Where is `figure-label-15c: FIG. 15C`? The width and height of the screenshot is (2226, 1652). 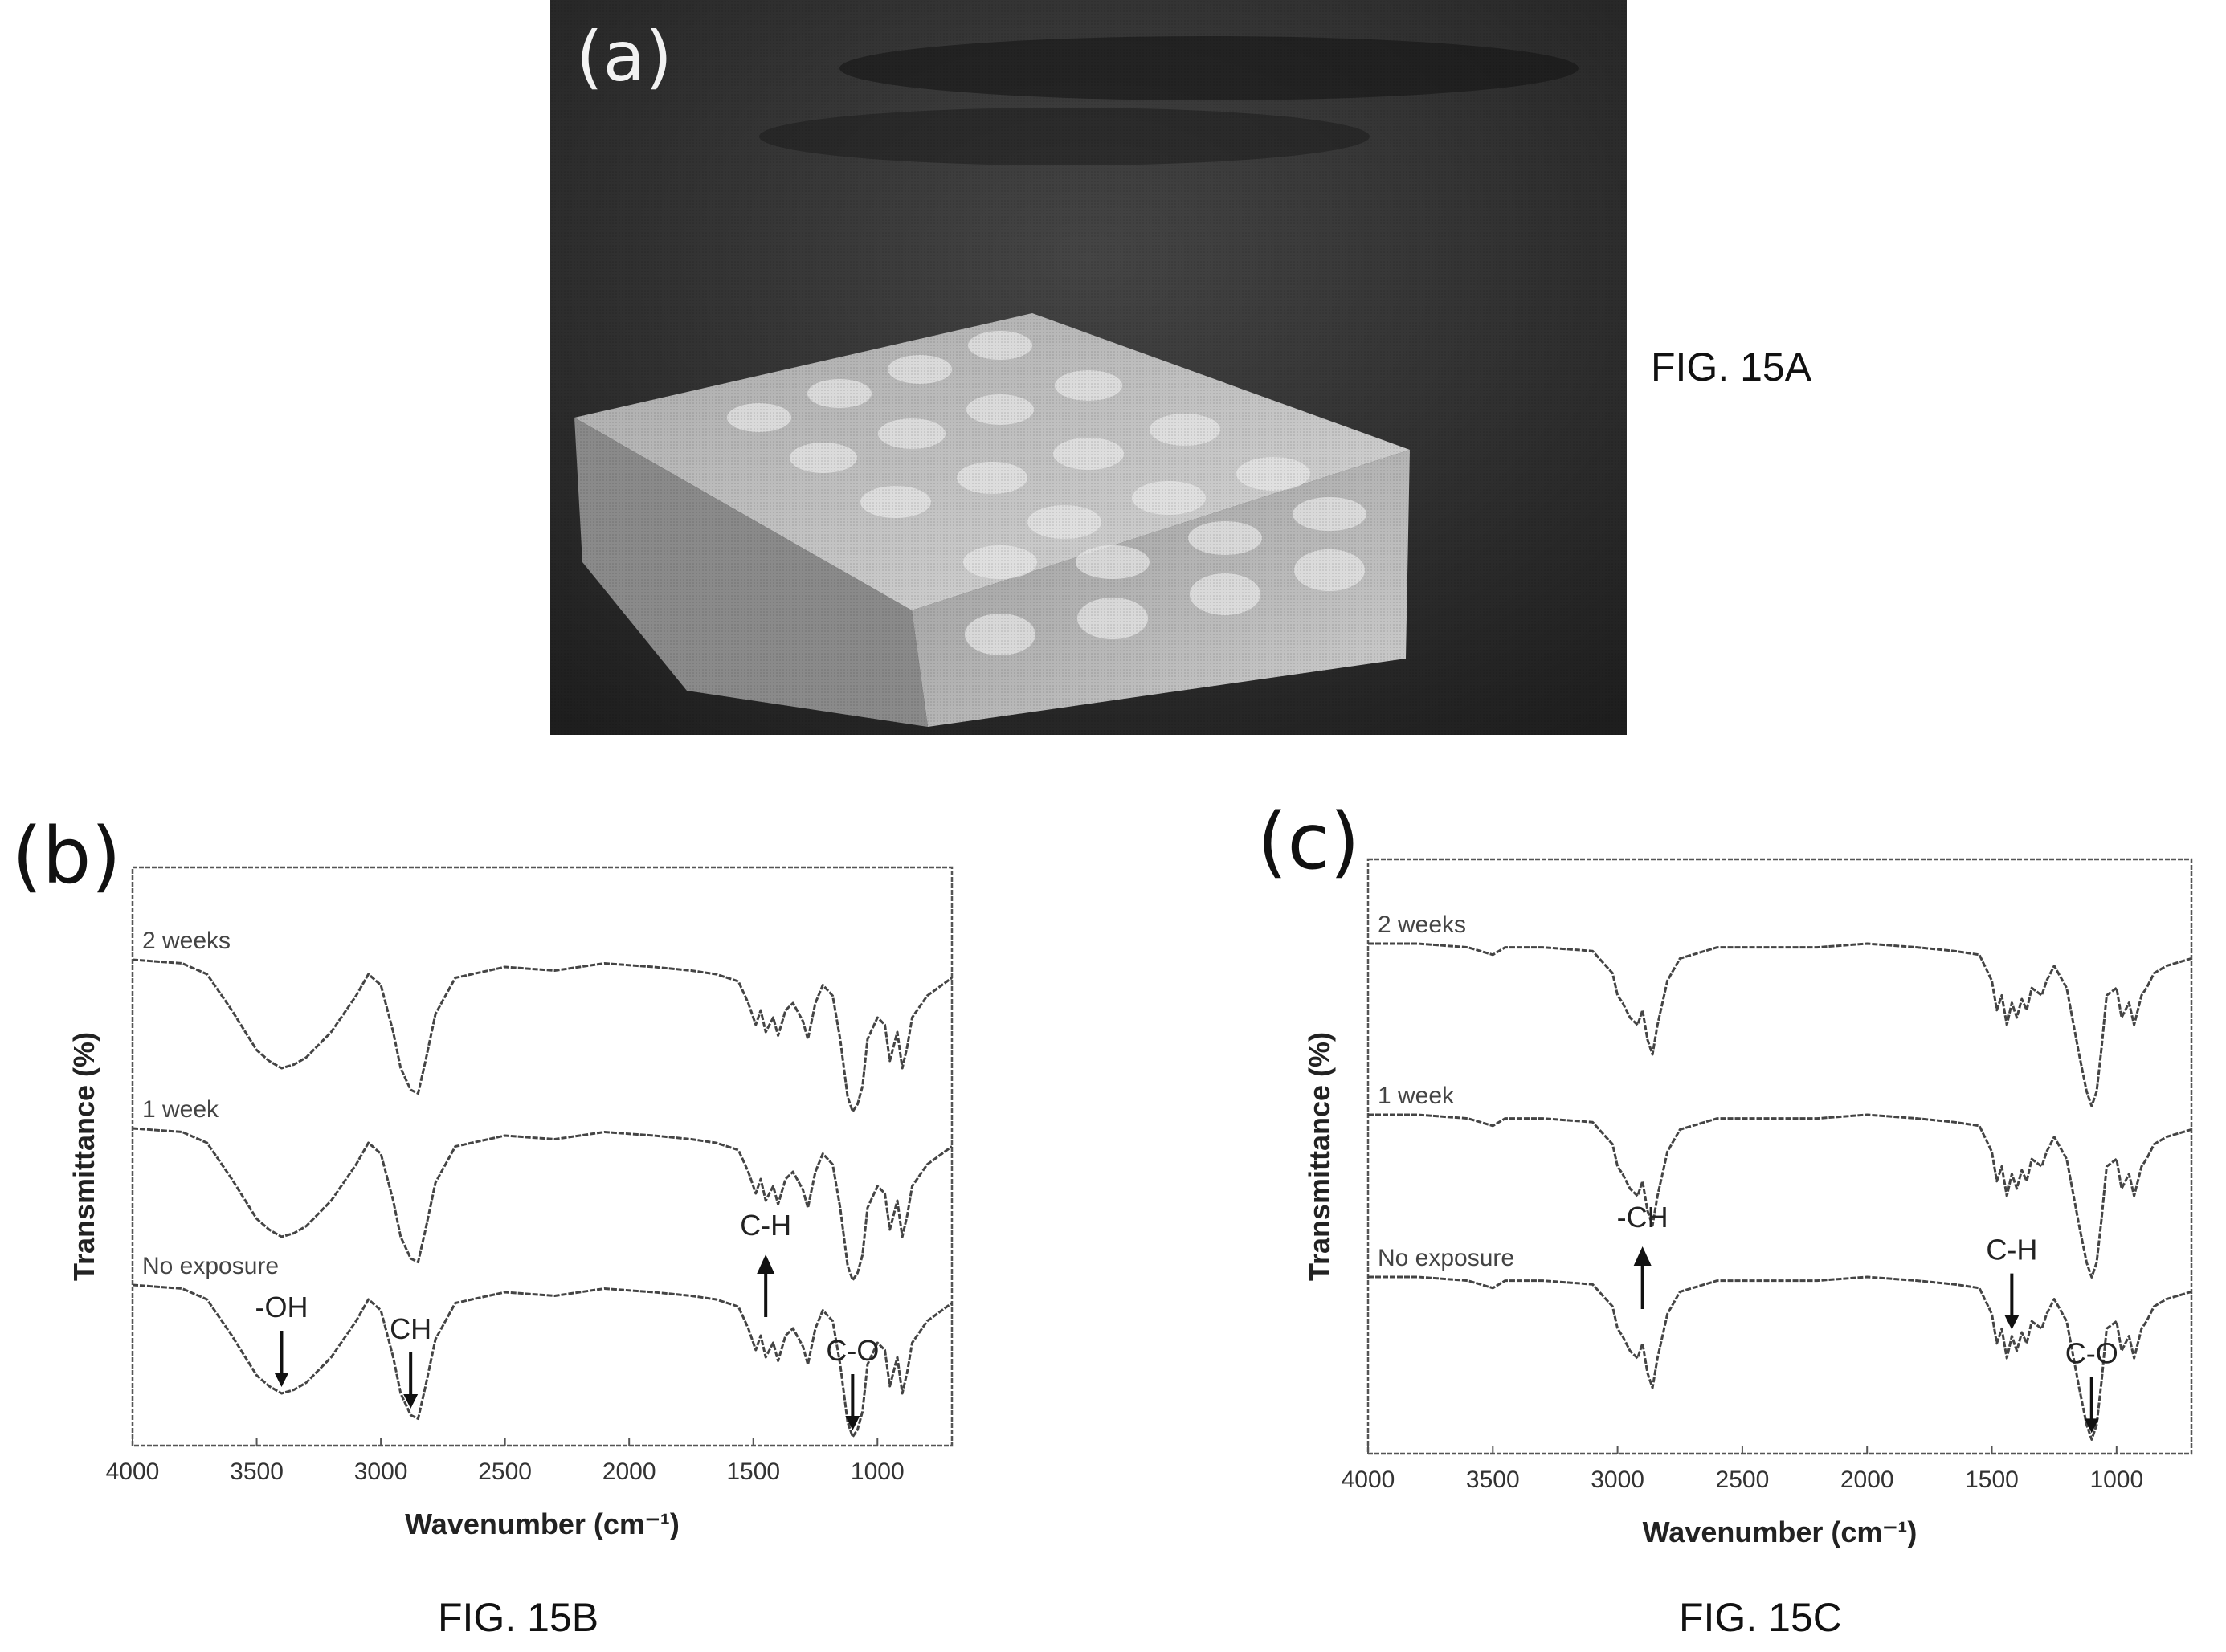 figure-label-15c: FIG. 15C is located at coordinates (1761, 1617).